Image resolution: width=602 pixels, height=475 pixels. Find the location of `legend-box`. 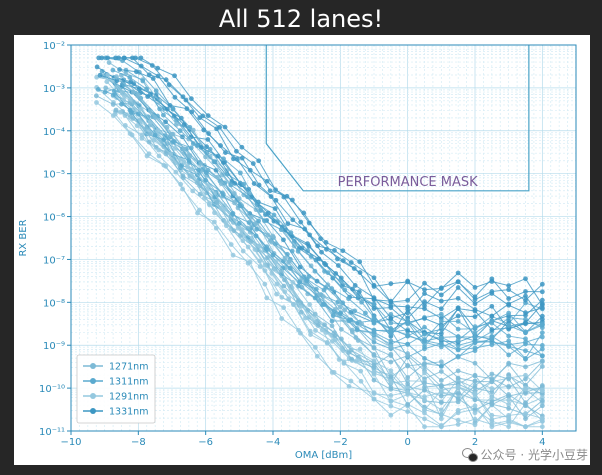

legend-box is located at coordinates (116, 389).